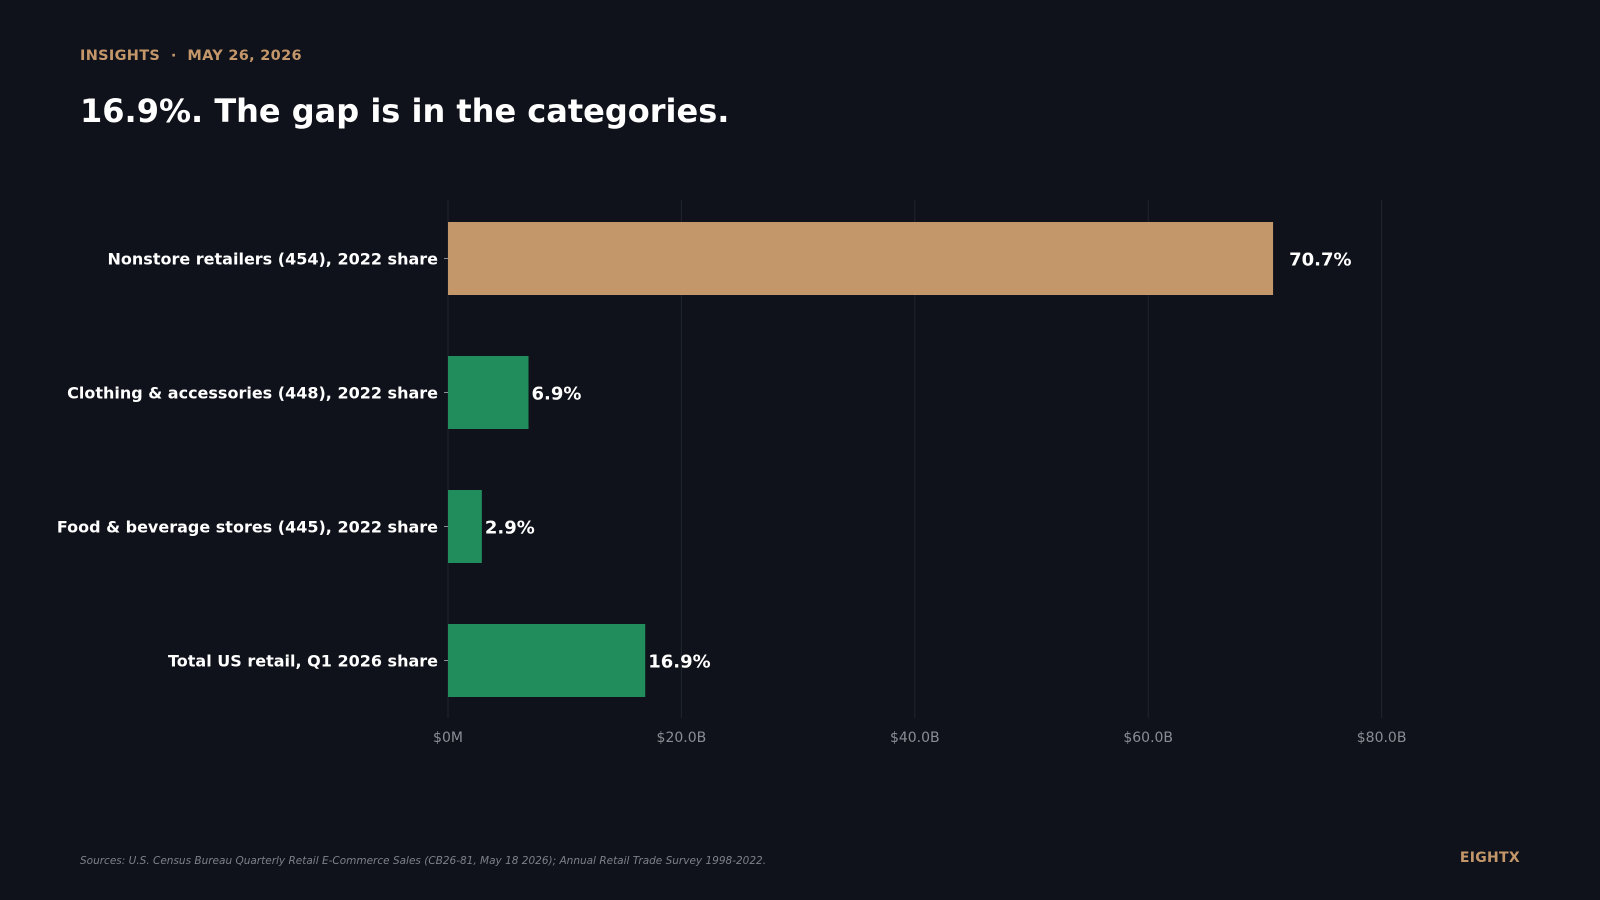  Describe the element at coordinates (1382, 738) in the screenshot. I see `x-tick-label: $80.0B` at that location.